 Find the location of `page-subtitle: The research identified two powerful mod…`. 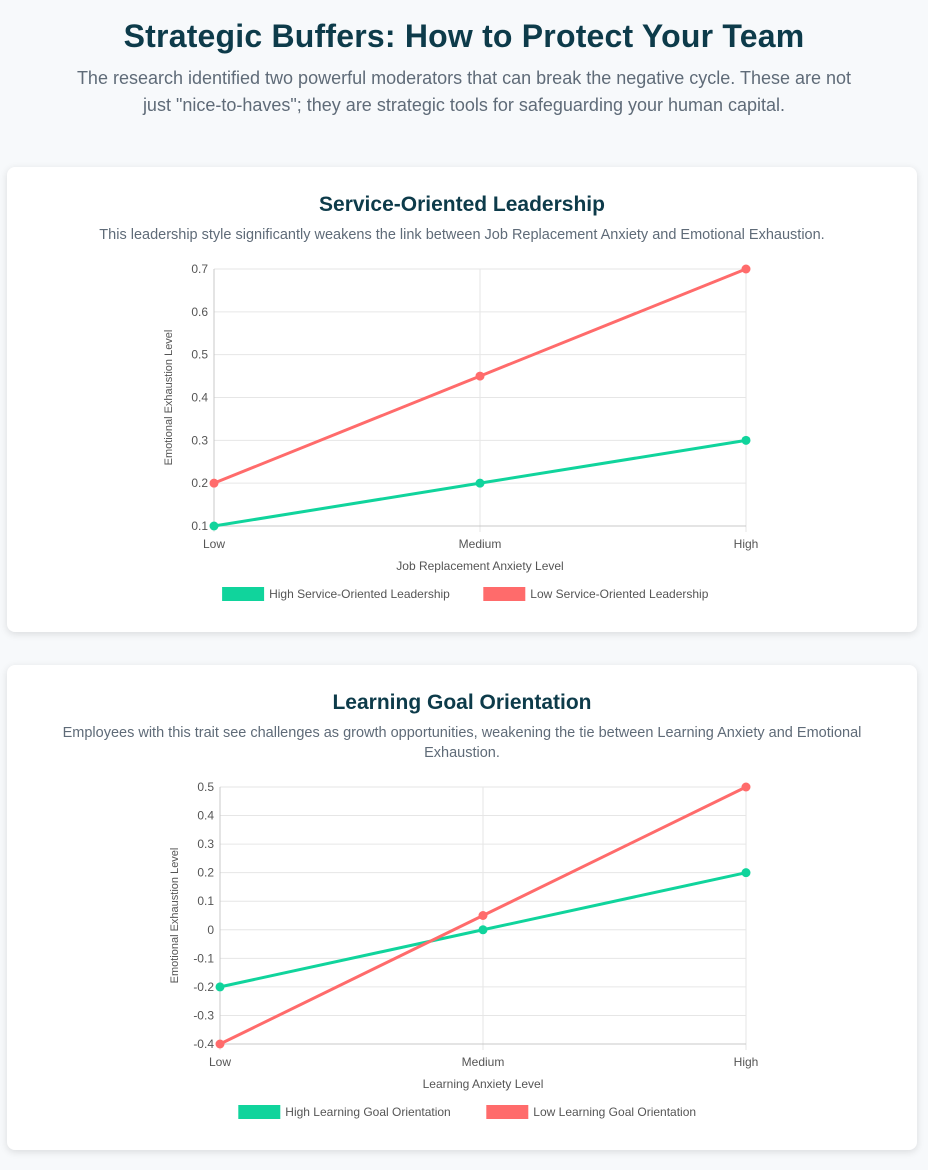

page-subtitle: The research identified two powerful mod… is located at coordinates (464, 91).